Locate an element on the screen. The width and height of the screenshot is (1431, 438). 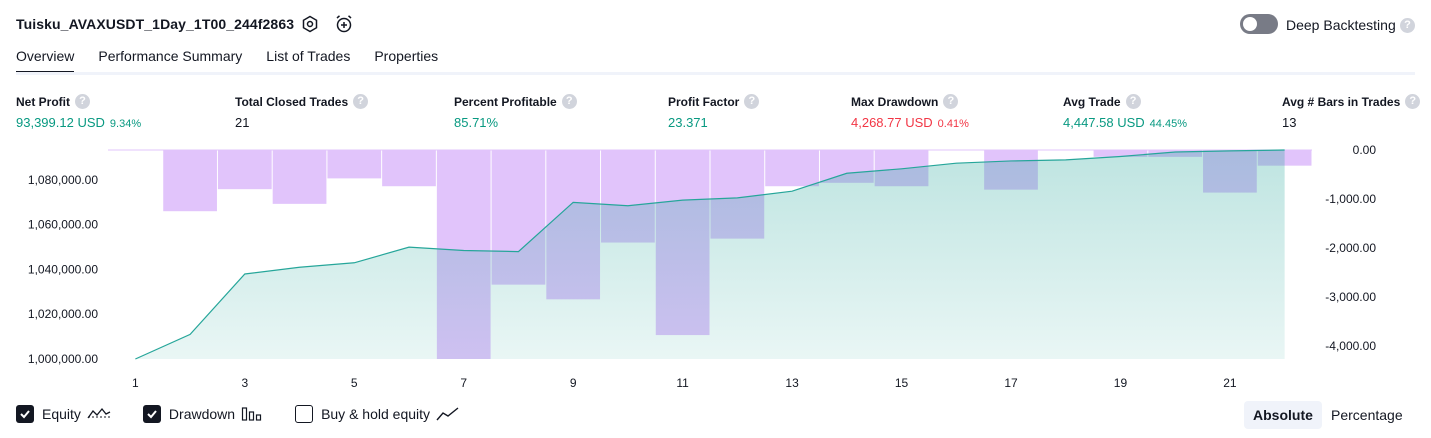
metric-label: Avg Trade is located at coordinates (1092, 101).